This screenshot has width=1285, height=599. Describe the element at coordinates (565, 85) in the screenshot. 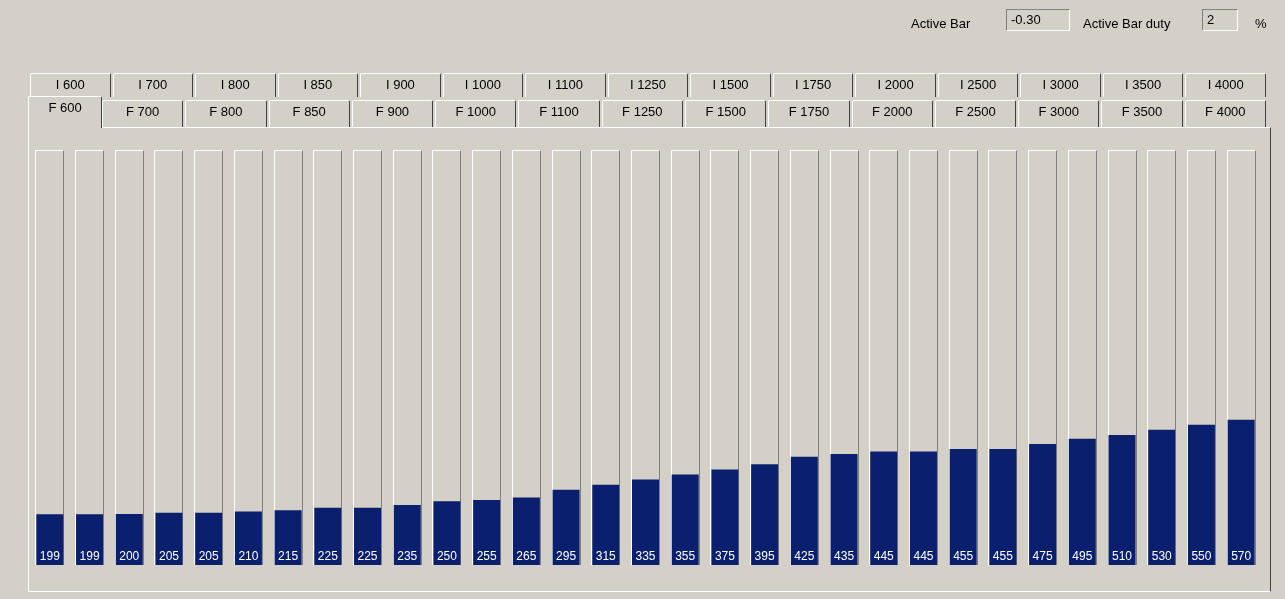

I see `tab: I 1100` at that location.